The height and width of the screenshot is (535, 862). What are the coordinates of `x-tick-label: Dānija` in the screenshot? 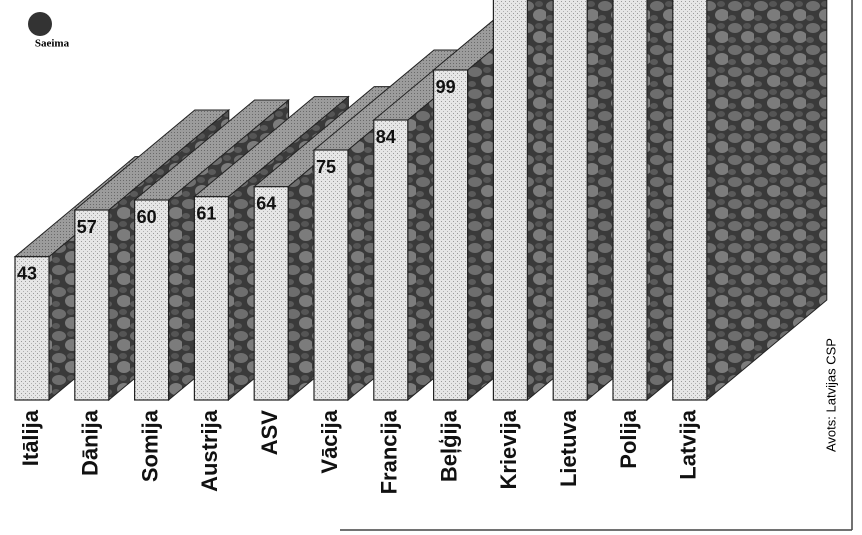 It's located at (90, 442).